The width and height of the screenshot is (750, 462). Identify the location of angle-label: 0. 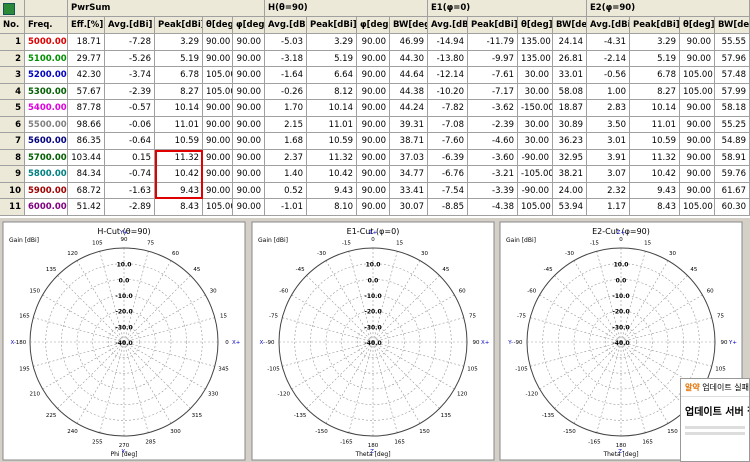
(373, 240).